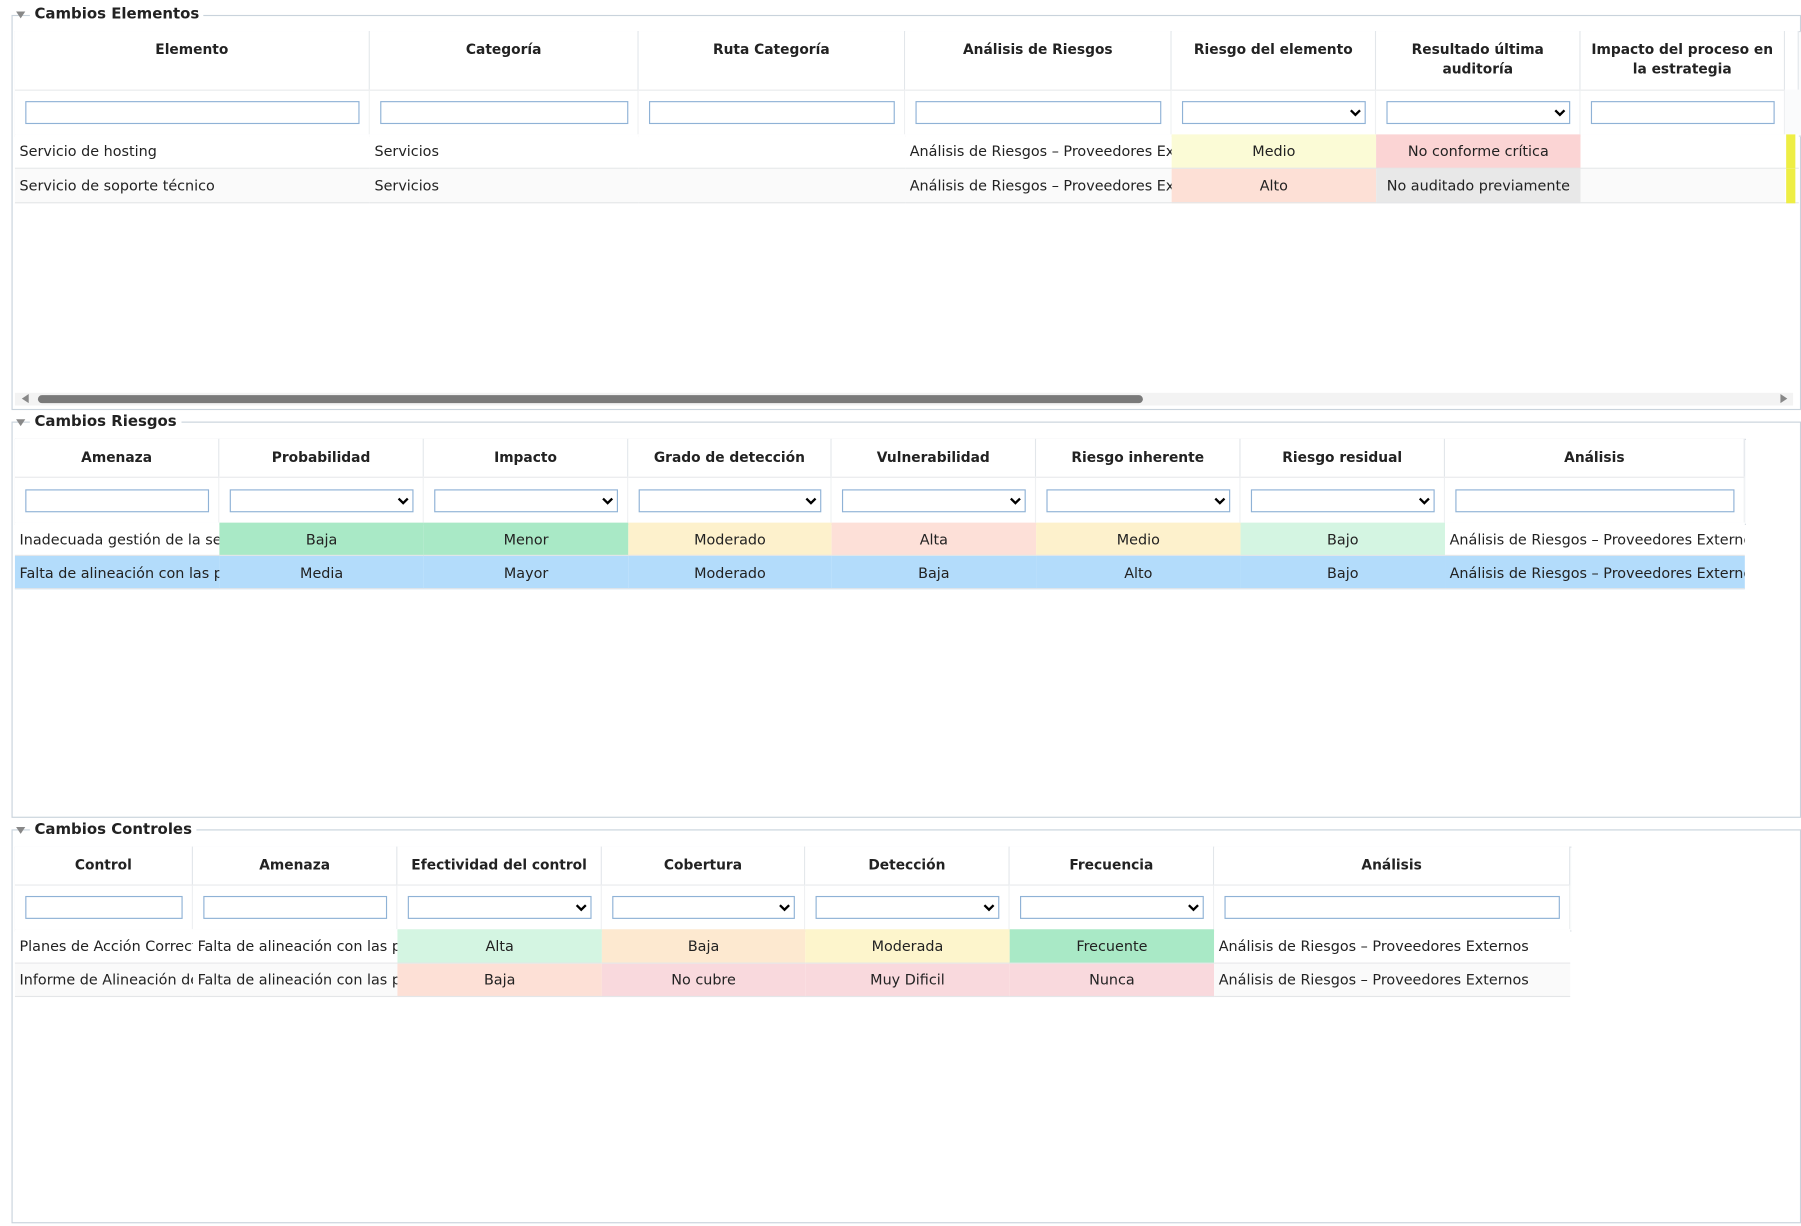 The image size is (1801, 1226). Describe the element at coordinates (934, 457) in the screenshot. I see `column-header: Vulnerabilidad` at that location.